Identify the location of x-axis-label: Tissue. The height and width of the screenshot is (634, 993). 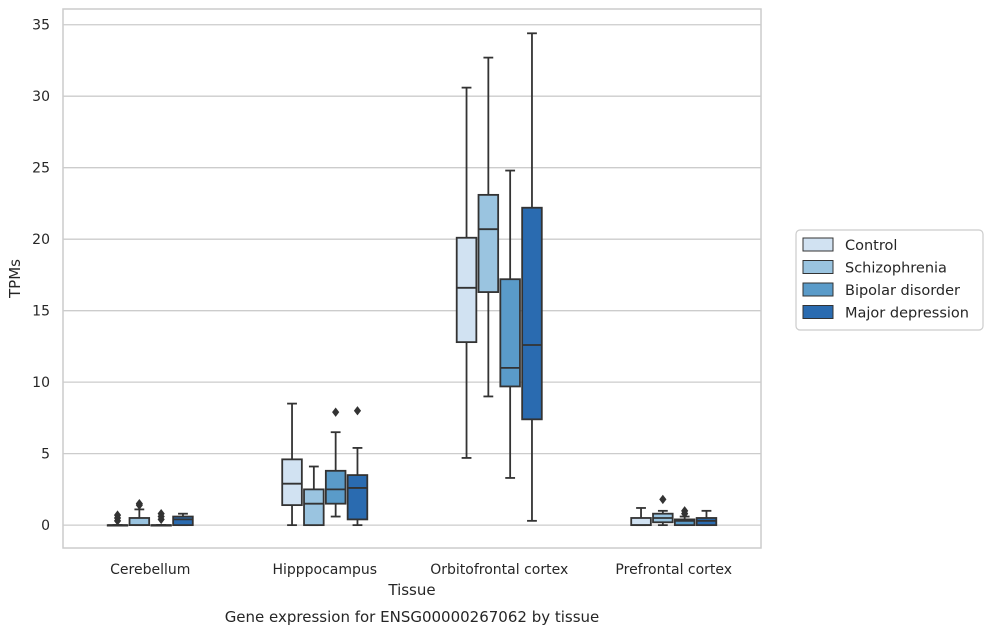
(411, 590).